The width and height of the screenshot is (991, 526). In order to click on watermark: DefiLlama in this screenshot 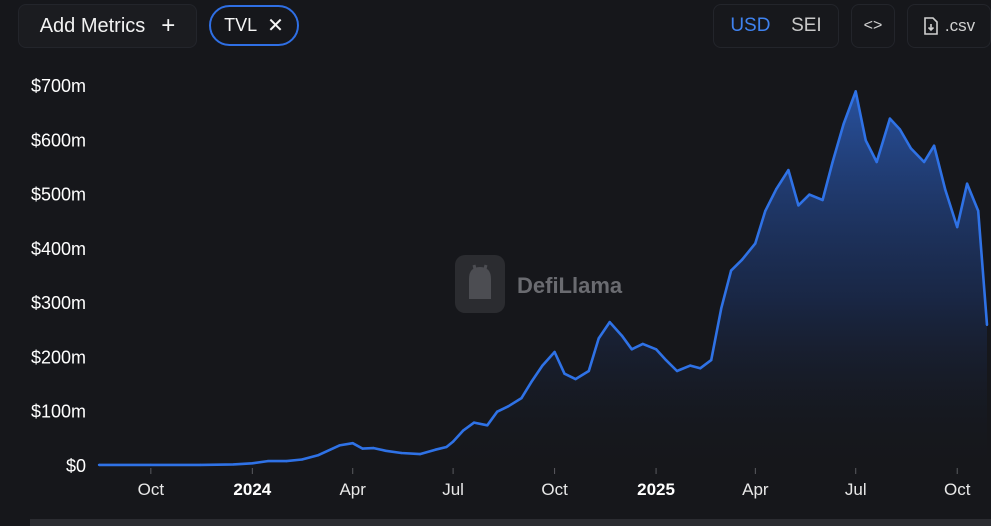, I will do `click(539, 284)`.